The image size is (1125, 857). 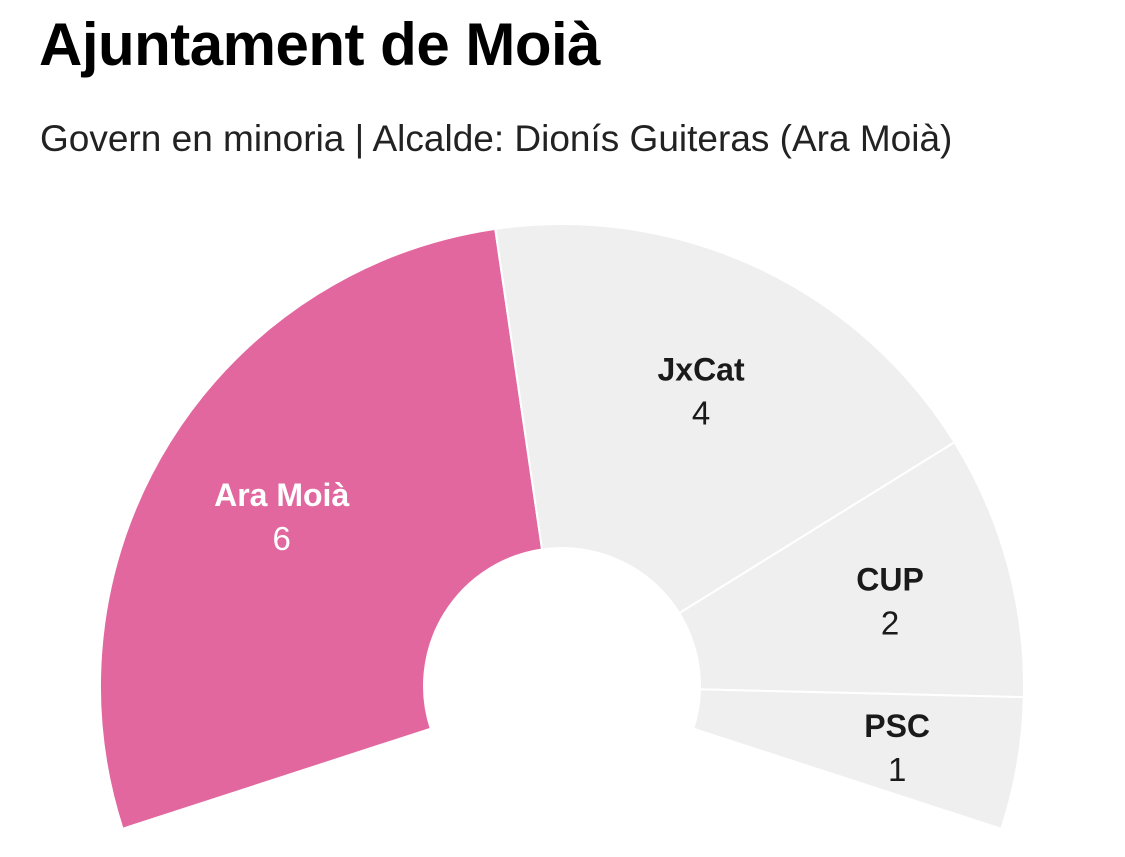 What do you see at coordinates (851, 569) in the screenshot?
I see `slice-cup` at bounding box center [851, 569].